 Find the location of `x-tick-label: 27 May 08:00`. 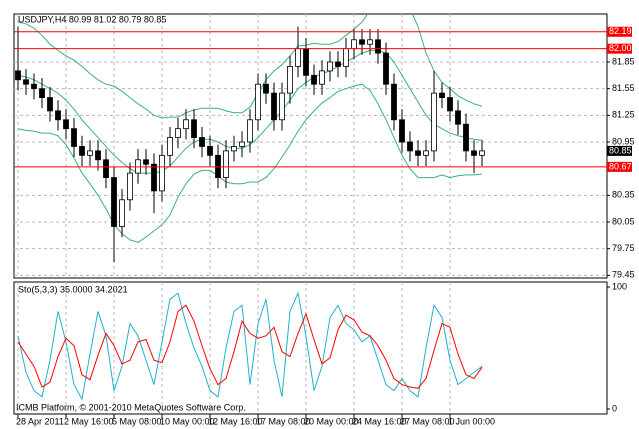

x-tick-label: 27 May 08:00 is located at coordinates (427, 421).